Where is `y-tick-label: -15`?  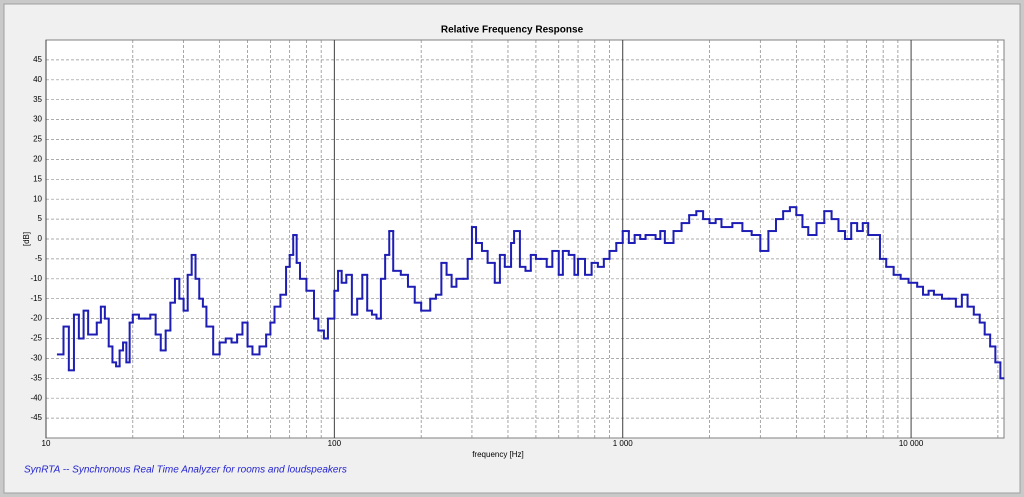 y-tick-label: -15 is located at coordinates (36, 298).